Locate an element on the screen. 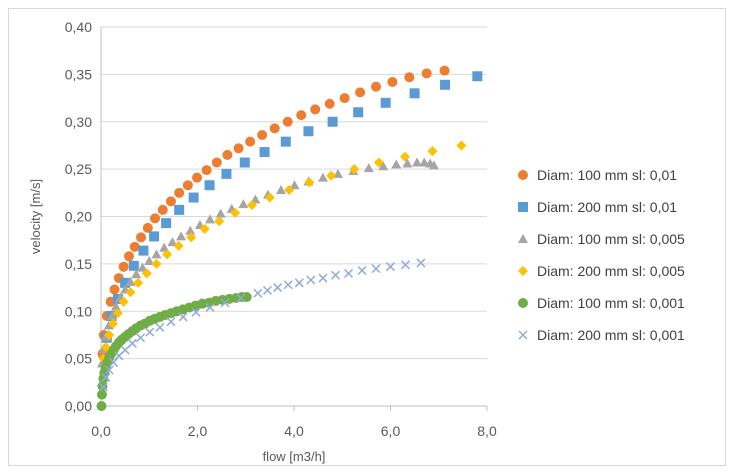  legend-item: Diam: 200 mm sl: 0,005 is located at coordinates (601, 271).